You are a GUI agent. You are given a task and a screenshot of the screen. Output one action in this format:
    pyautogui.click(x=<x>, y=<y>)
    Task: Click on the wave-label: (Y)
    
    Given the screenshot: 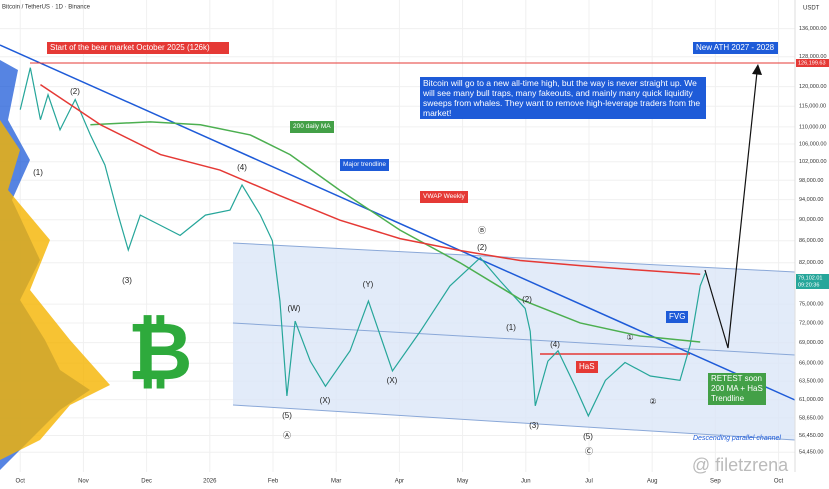 What is the action you would take?
    pyautogui.click(x=368, y=284)
    